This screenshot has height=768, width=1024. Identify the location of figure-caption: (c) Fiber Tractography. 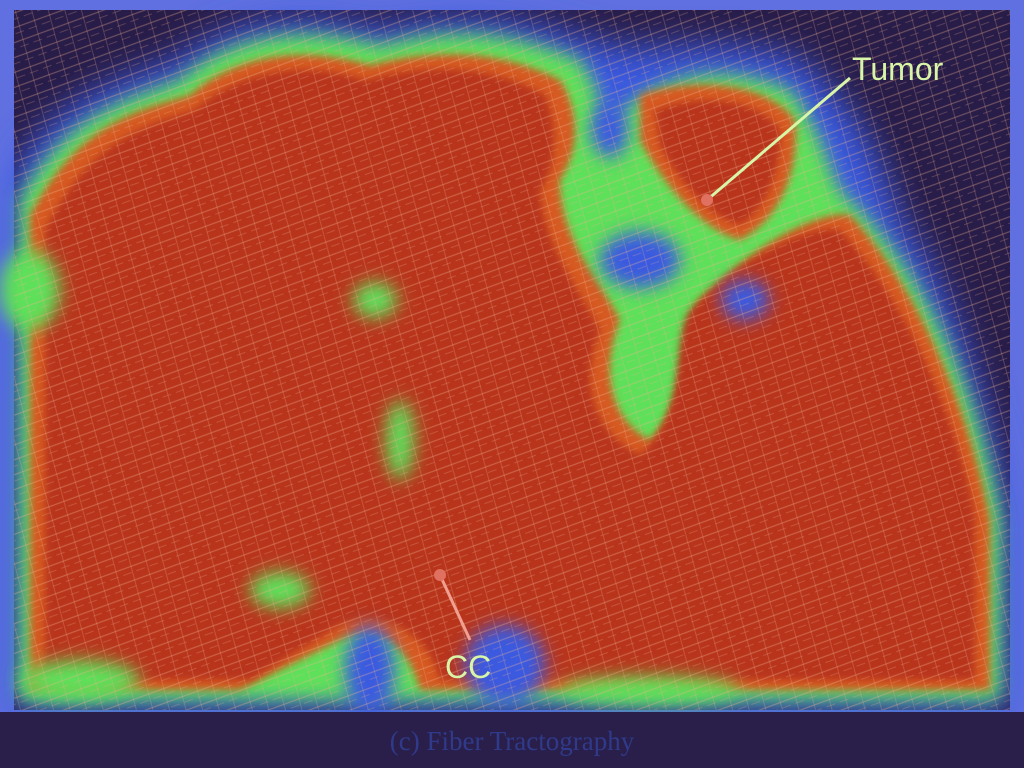
(512, 741).